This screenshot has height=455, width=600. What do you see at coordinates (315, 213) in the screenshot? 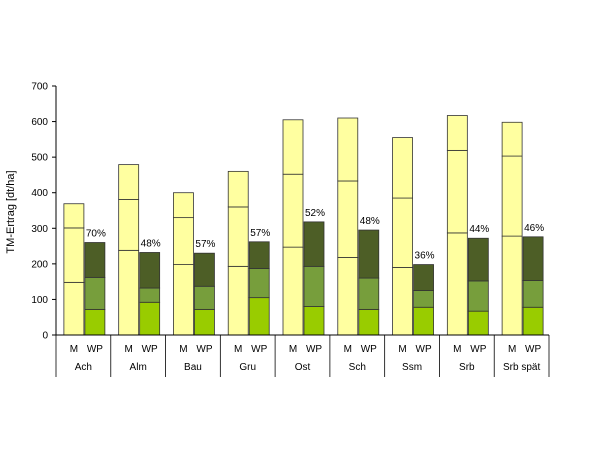
I see `data-label: 52%` at bounding box center [315, 213].